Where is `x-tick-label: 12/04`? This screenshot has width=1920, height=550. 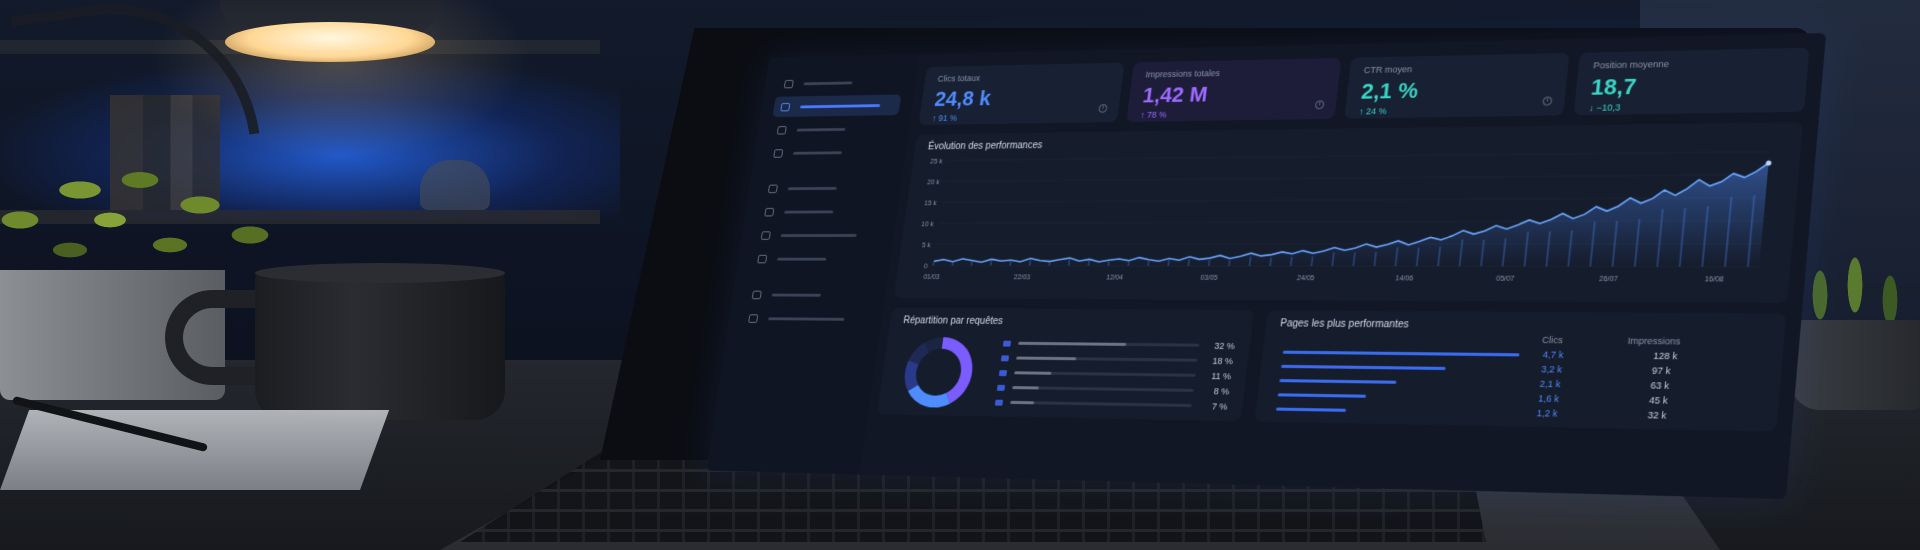 x-tick-label: 12/04 is located at coordinates (1115, 278).